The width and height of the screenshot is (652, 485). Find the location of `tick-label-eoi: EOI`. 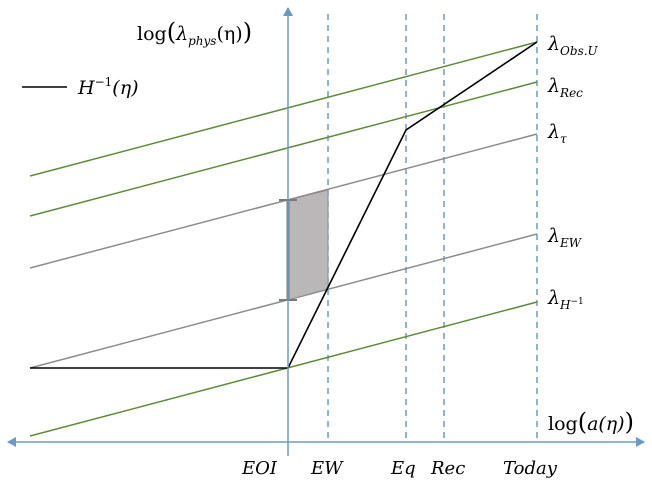

tick-label-eoi: EOI is located at coordinates (259, 468).